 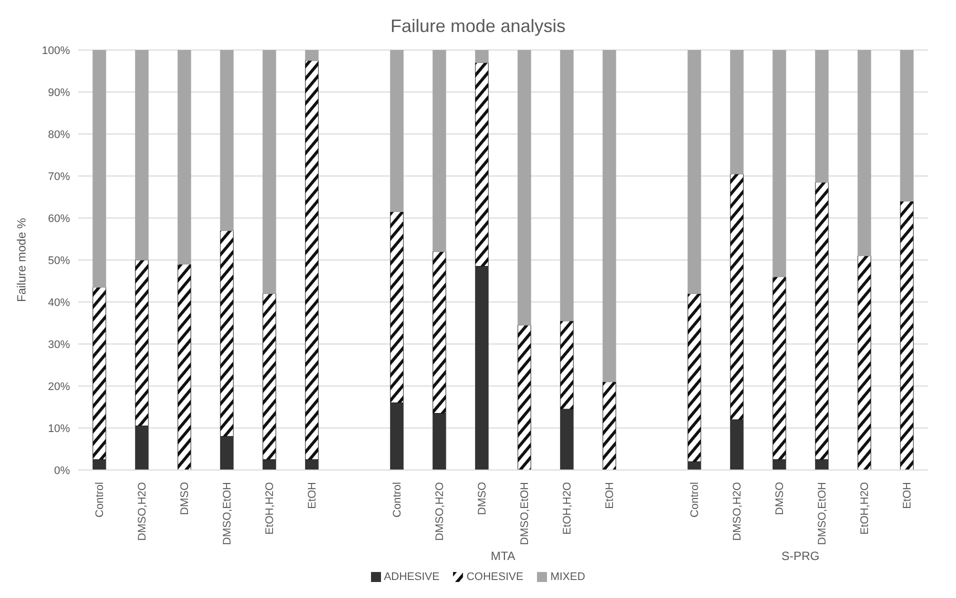 I want to click on y-tick-label: 80%, so click(x=59, y=134).